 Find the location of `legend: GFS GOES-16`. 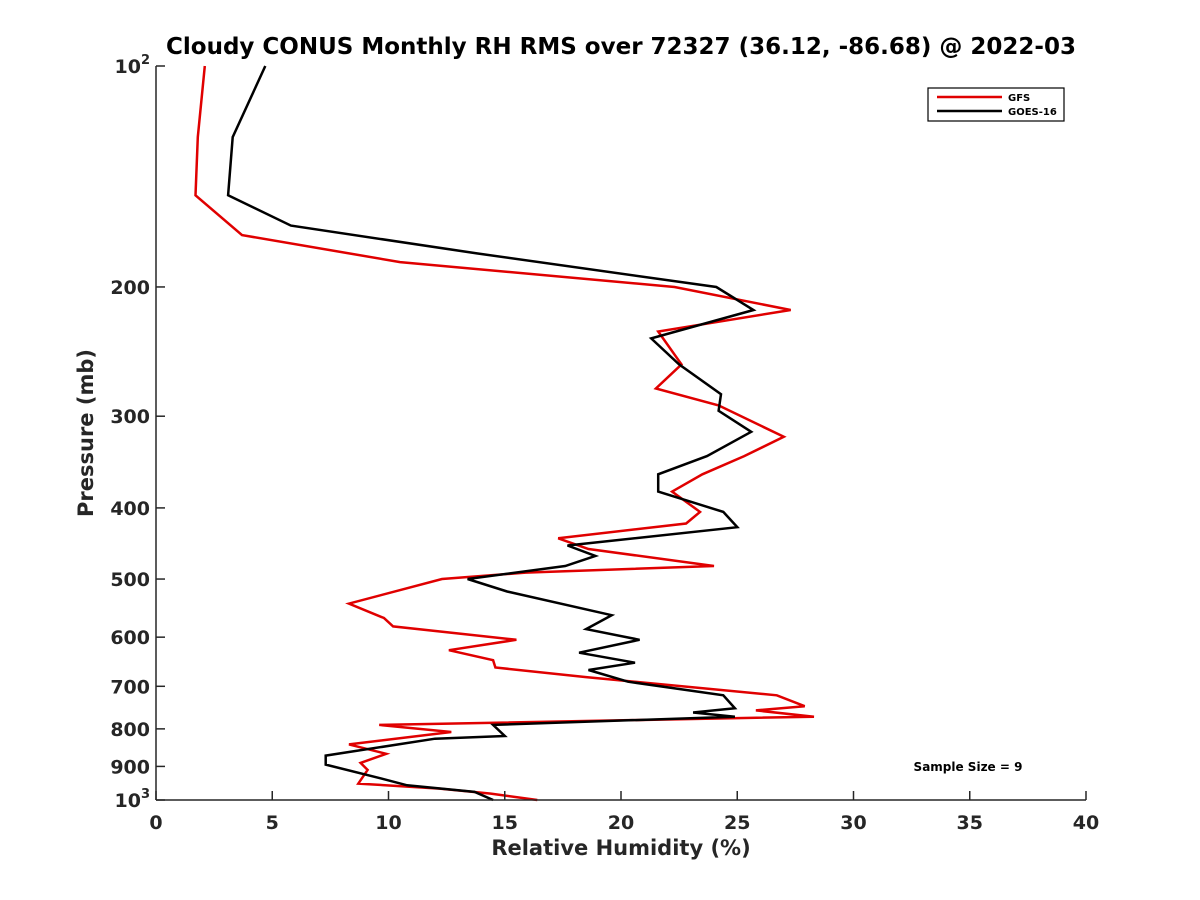

legend: GFS GOES-16 is located at coordinates (996, 104).